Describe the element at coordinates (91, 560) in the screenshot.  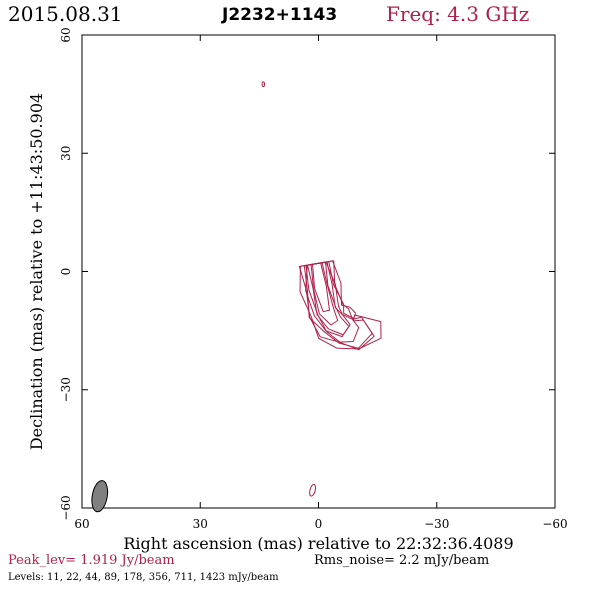
I see `peak-level: Peak_lev= 1.919 Jy/beam` at that location.